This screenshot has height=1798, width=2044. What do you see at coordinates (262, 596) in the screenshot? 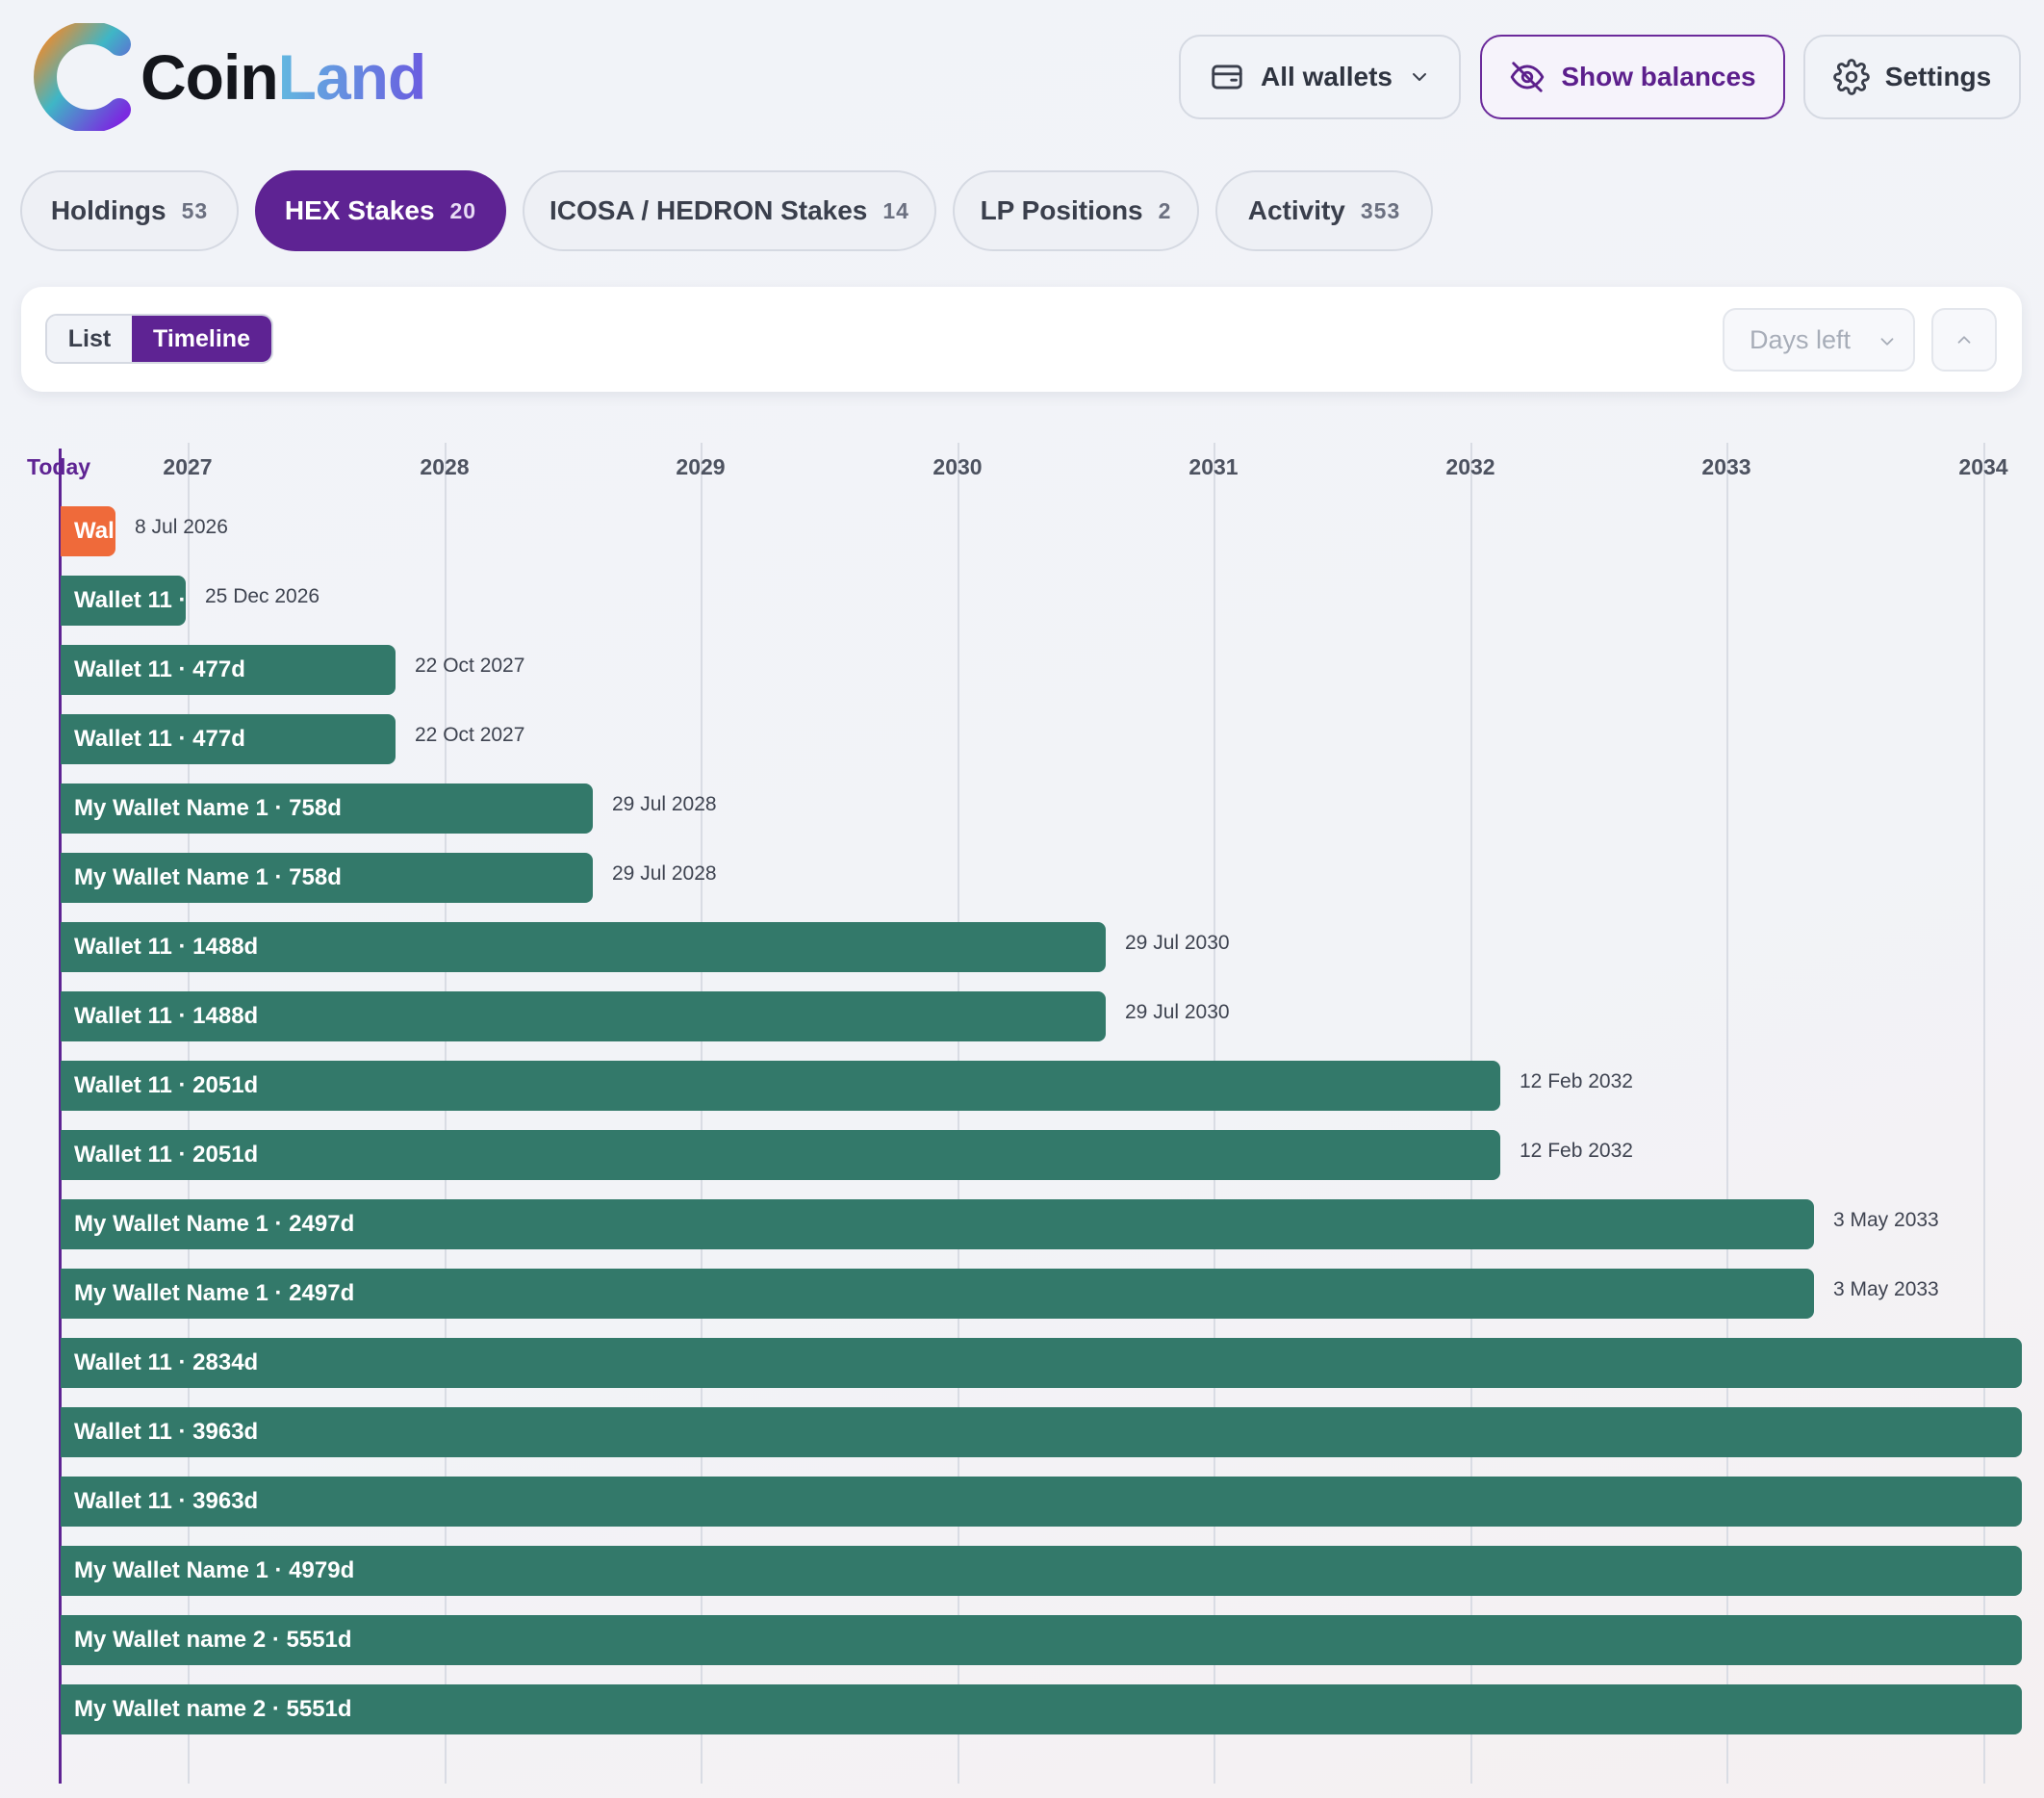
I see `stake-end-date: 25 Dec 2026` at bounding box center [262, 596].